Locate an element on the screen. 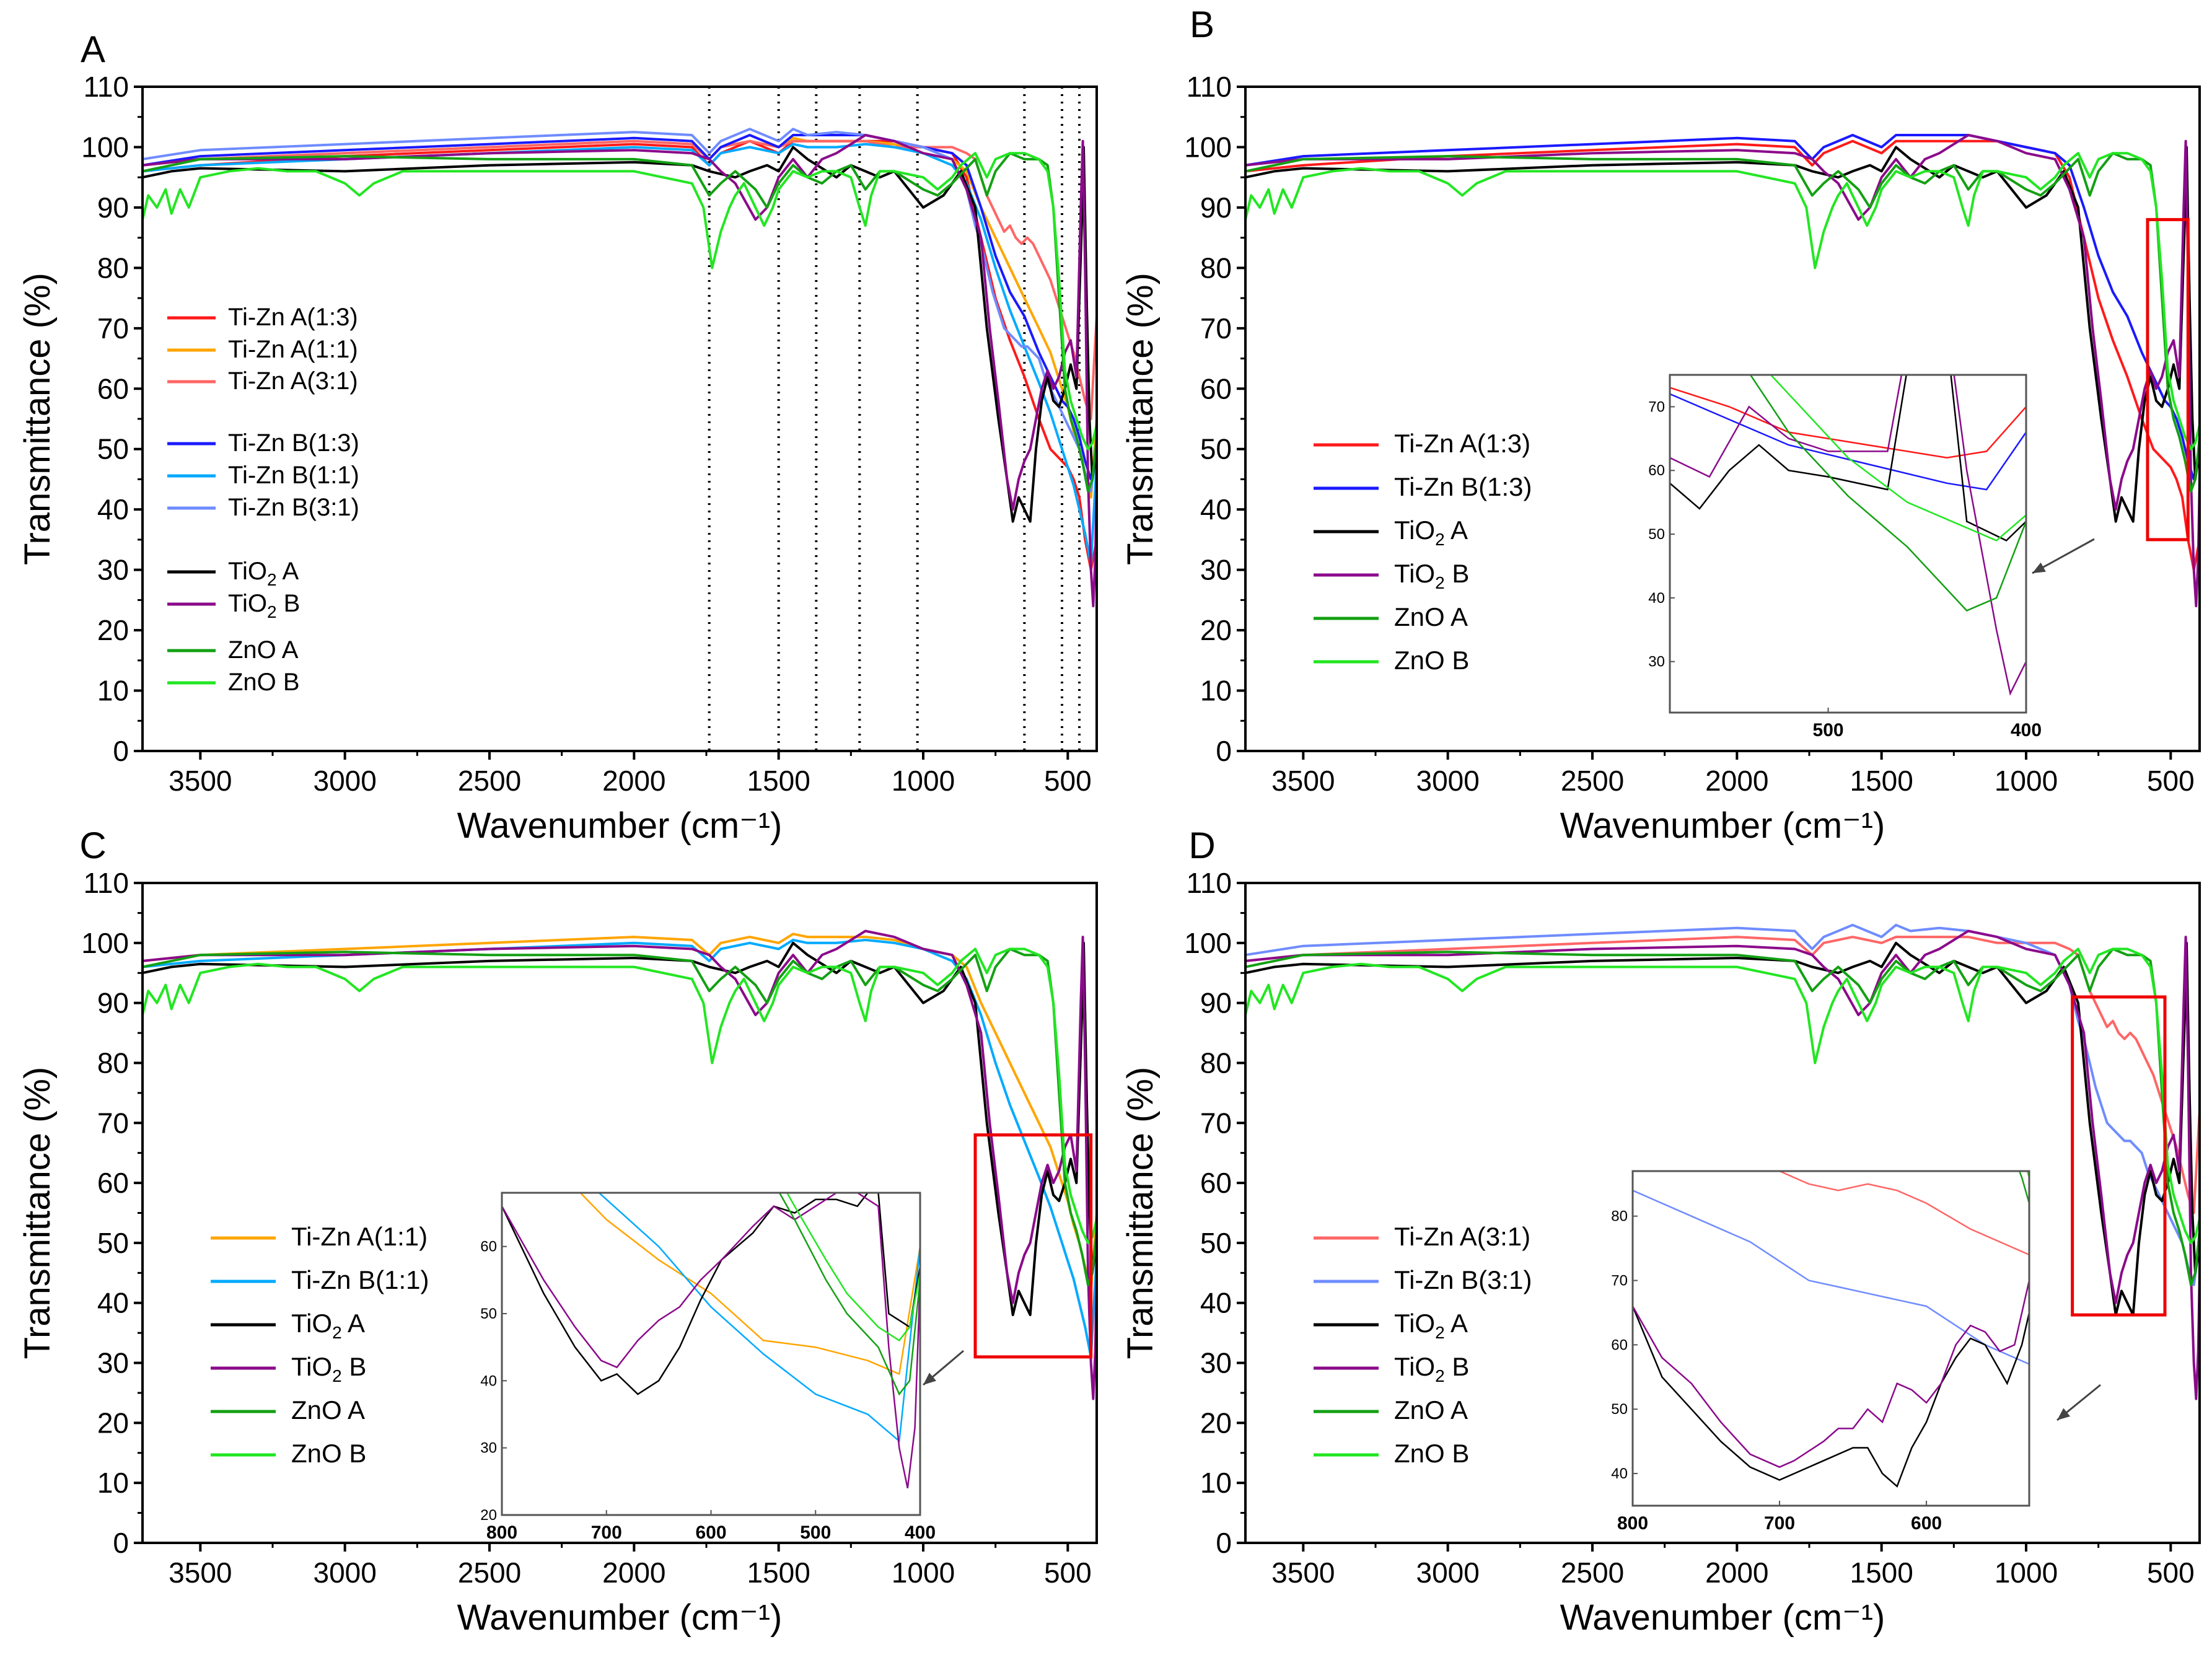  inset-y-tick-label: 80 is located at coordinates (1619, 1217).